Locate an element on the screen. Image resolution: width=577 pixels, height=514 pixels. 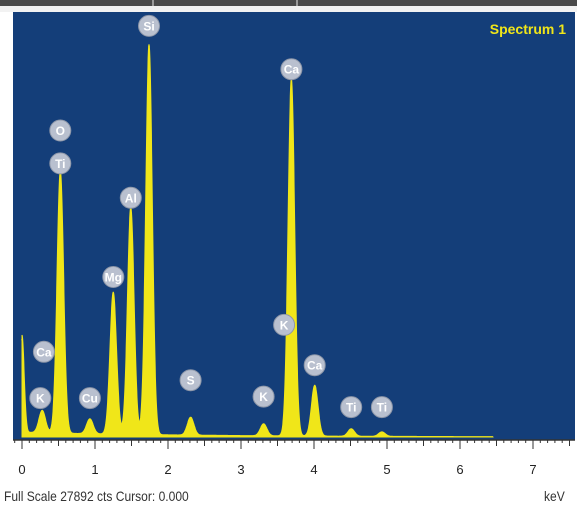
peak-label: Cu is located at coordinates (89, 398).